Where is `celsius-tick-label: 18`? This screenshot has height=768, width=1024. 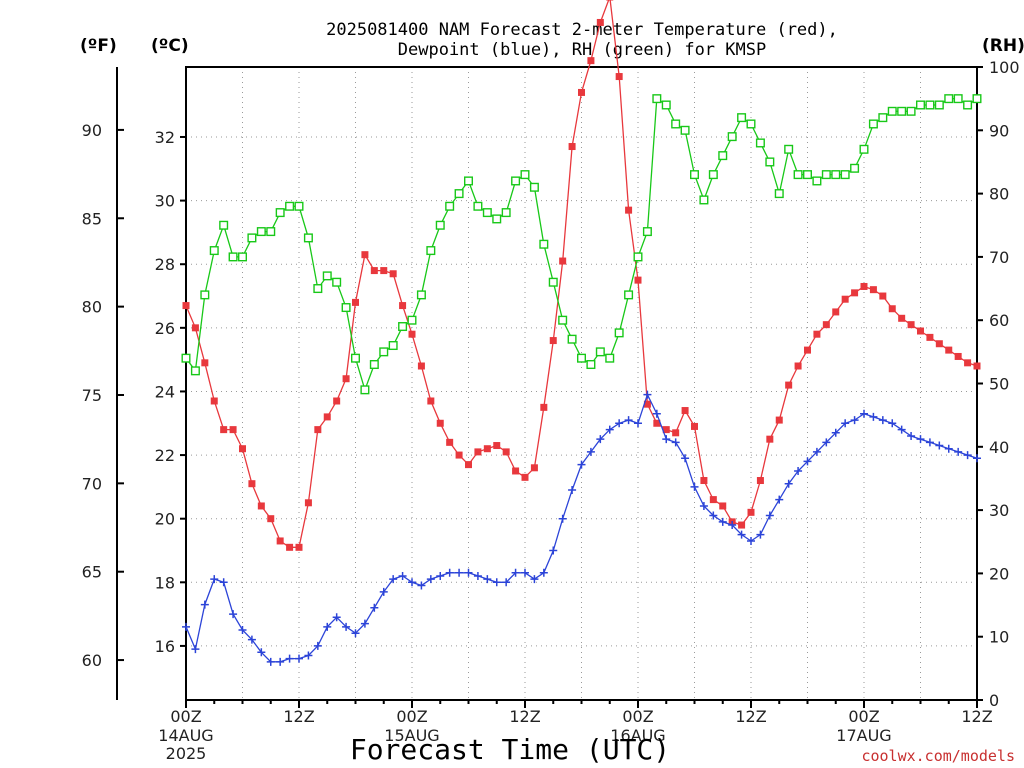 celsius-tick-label: 18 is located at coordinates (165, 582).